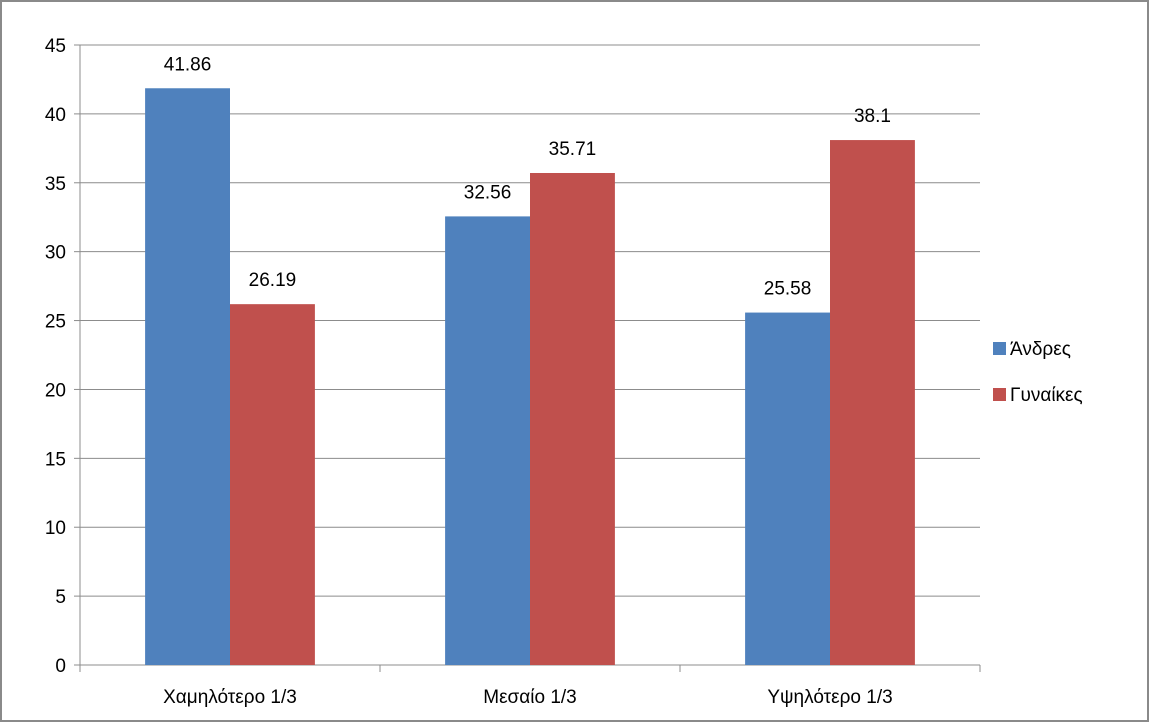  Describe the element at coordinates (1040, 349) in the screenshot. I see `legend-label: Άνδρες` at that location.